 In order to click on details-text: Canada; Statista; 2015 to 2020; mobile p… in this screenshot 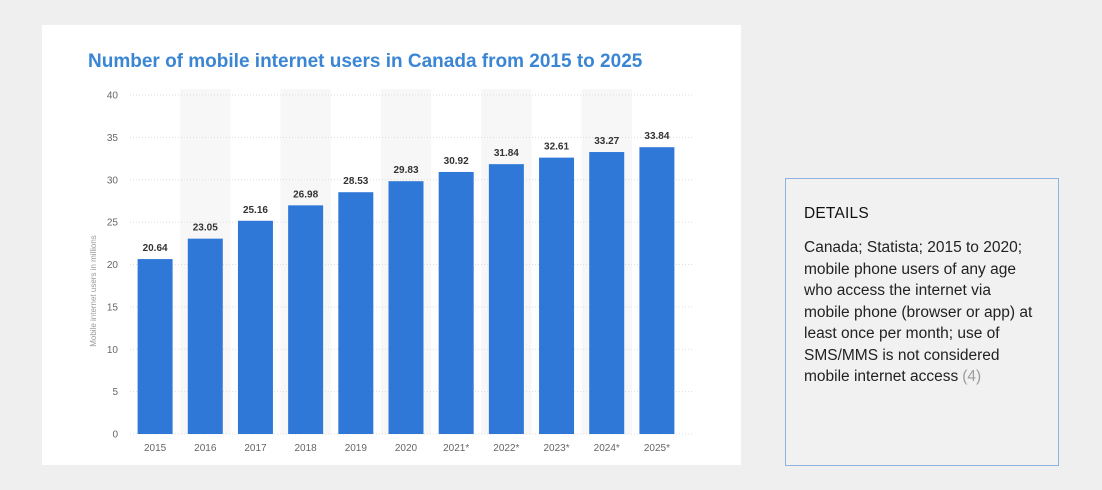, I will do `click(922, 312)`.